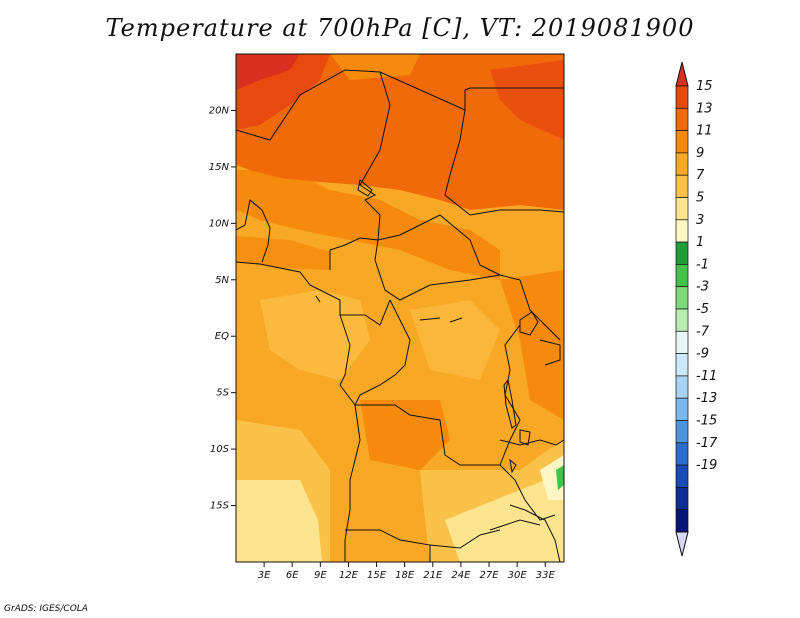  Describe the element at coordinates (433, 575) in the screenshot. I see `lon-tick-label: 21E` at that location.